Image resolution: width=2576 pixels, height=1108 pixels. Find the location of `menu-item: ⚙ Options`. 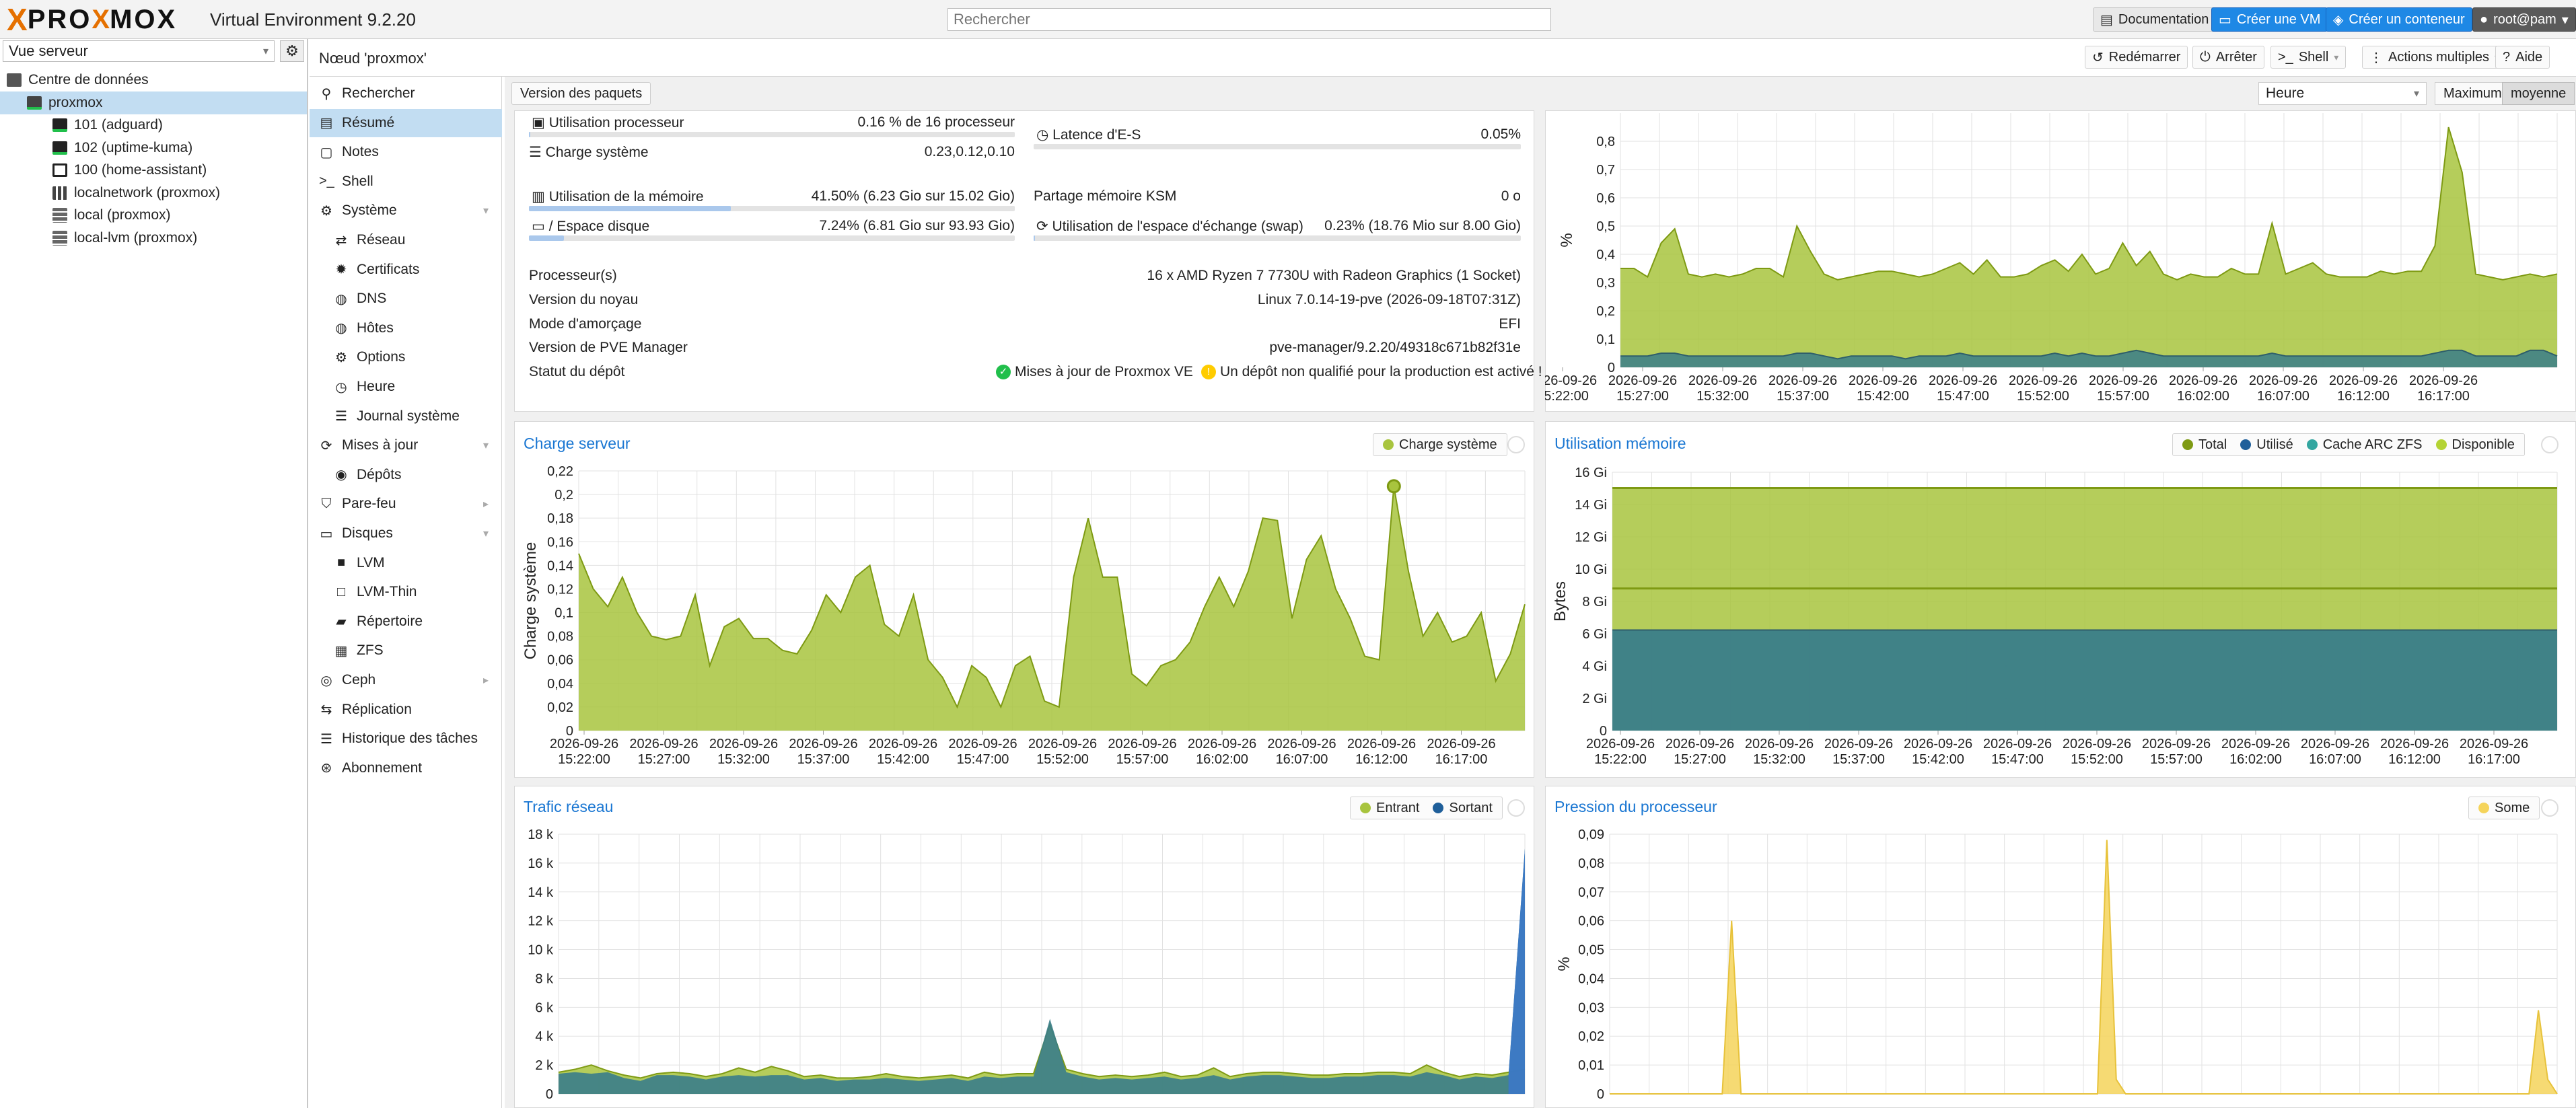

menu-item: ⚙ Options is located at coordinates (406, 357).